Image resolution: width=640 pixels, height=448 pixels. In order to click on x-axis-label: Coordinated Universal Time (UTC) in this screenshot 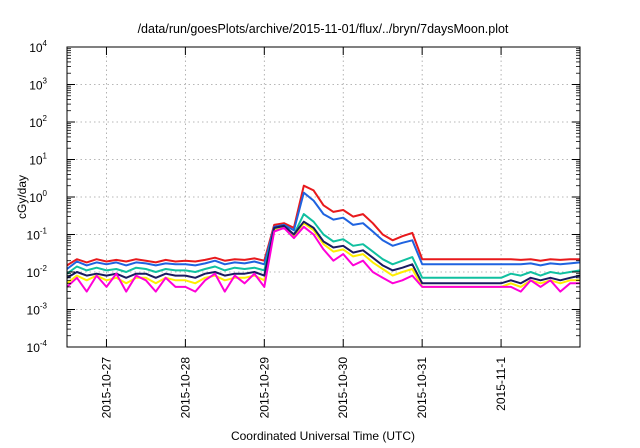, I will do `click(323, 436)`.